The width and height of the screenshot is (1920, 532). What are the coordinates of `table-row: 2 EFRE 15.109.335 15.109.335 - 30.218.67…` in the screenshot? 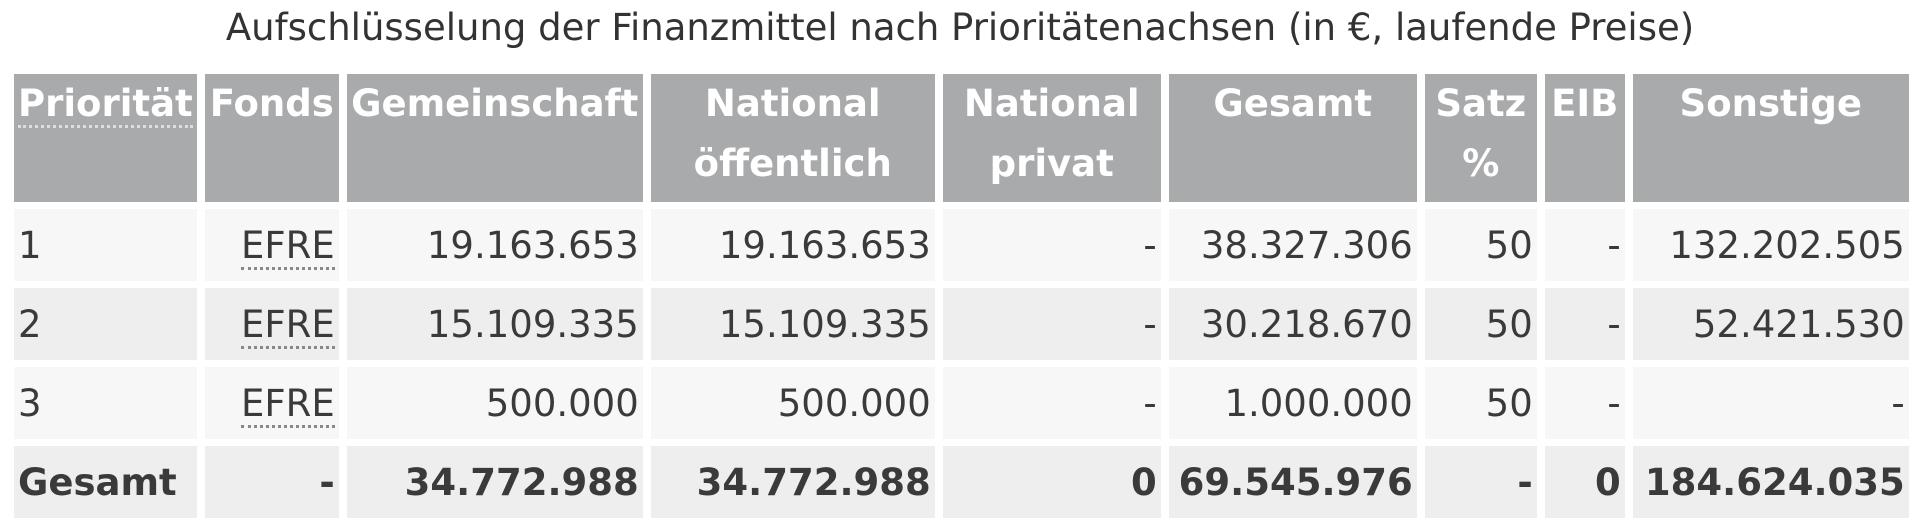 It's located at (961, 324).